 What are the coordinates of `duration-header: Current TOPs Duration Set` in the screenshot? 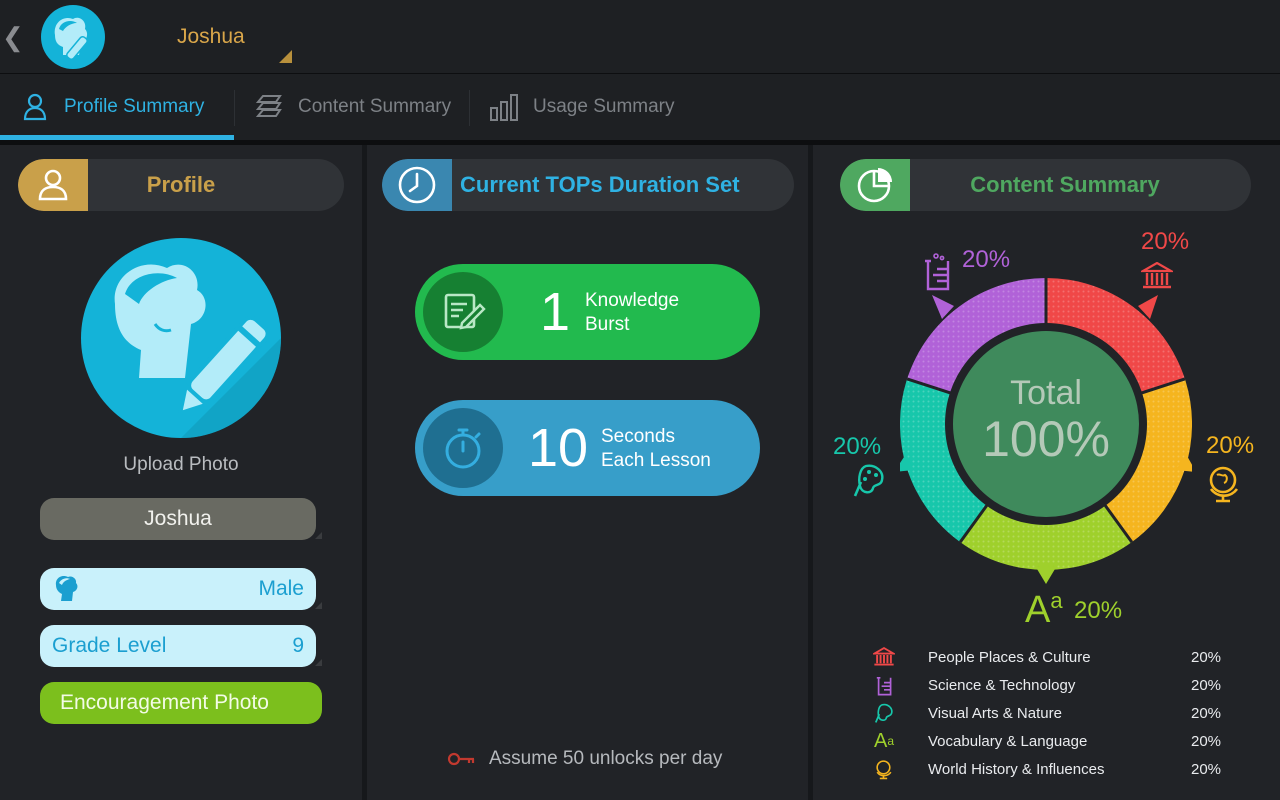 It's located at (588, 185).